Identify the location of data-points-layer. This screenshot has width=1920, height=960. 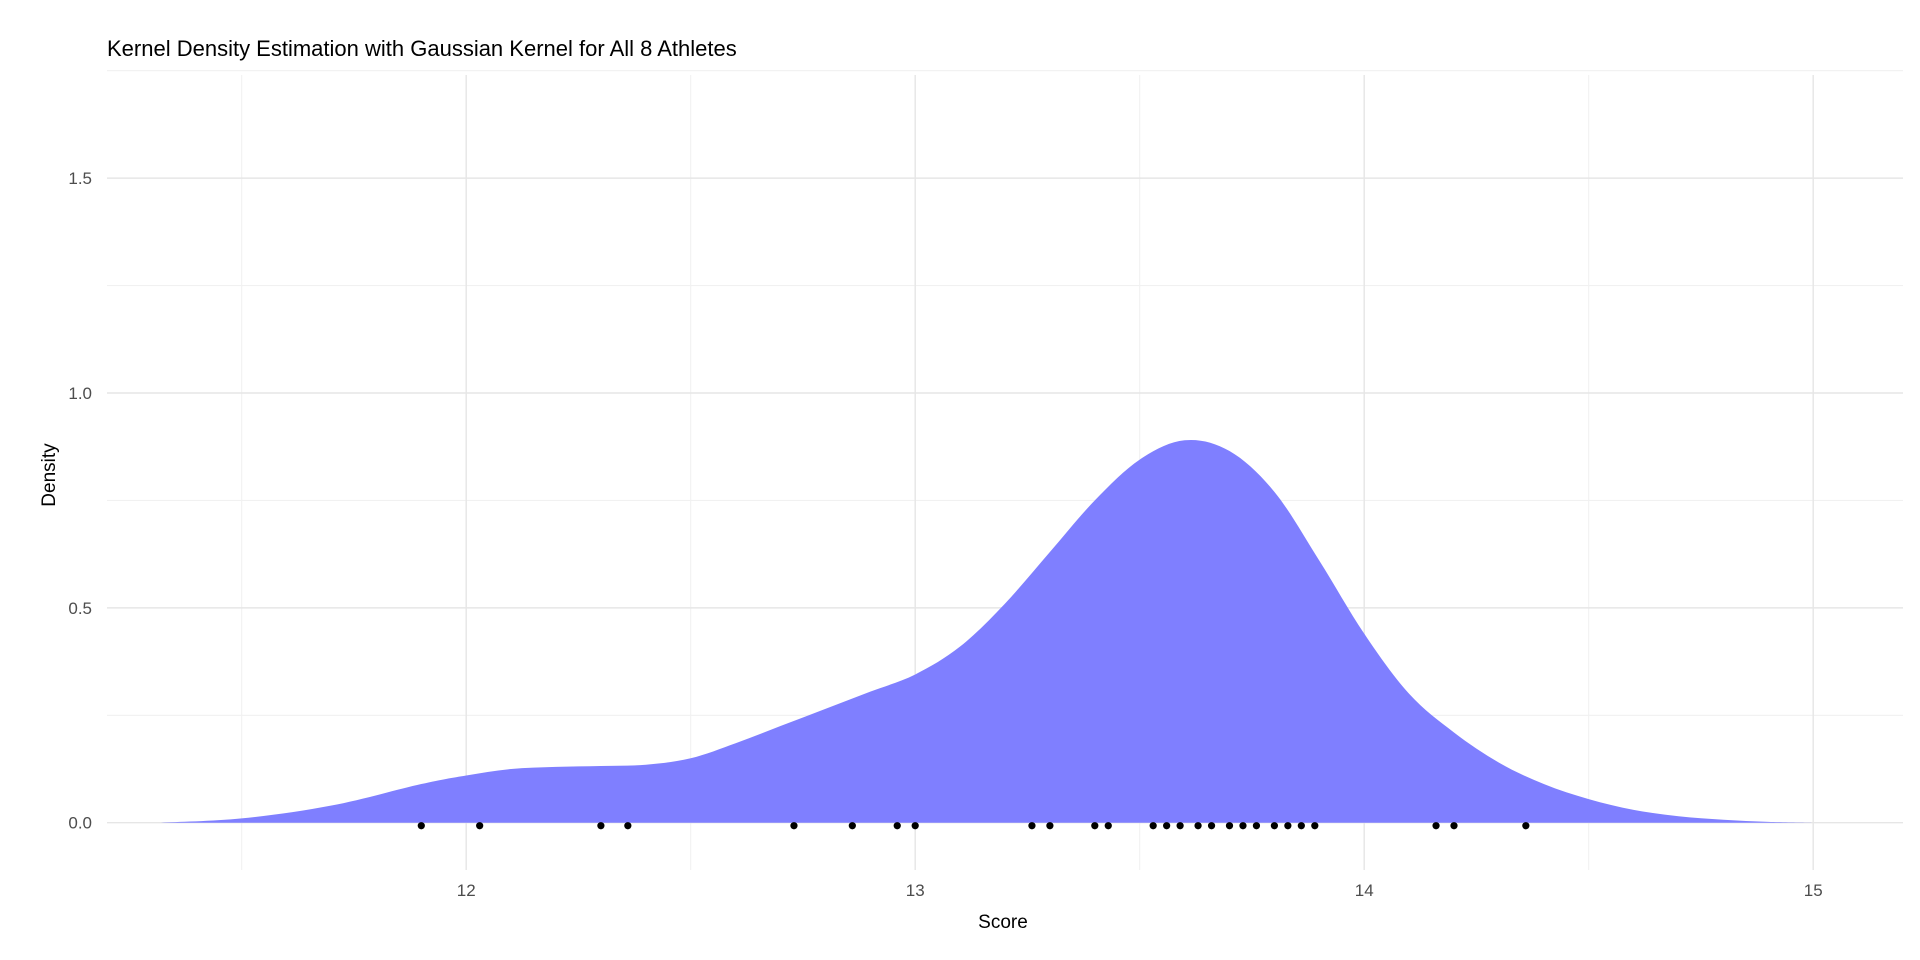
(973, 826).